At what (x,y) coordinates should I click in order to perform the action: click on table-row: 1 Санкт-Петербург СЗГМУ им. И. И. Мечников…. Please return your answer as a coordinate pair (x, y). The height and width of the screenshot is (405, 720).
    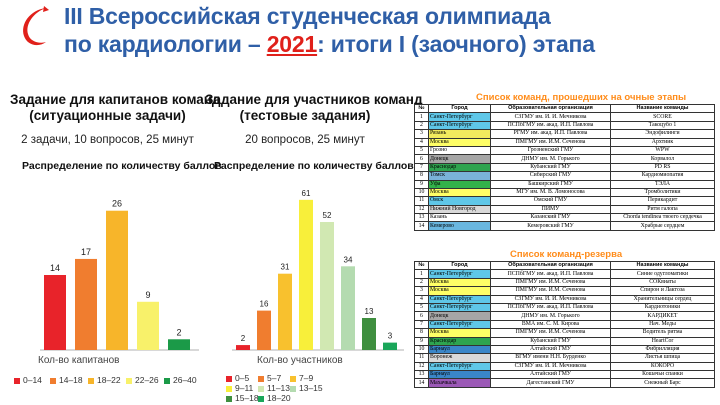
    Looking at the image, I should click on (564, 117).